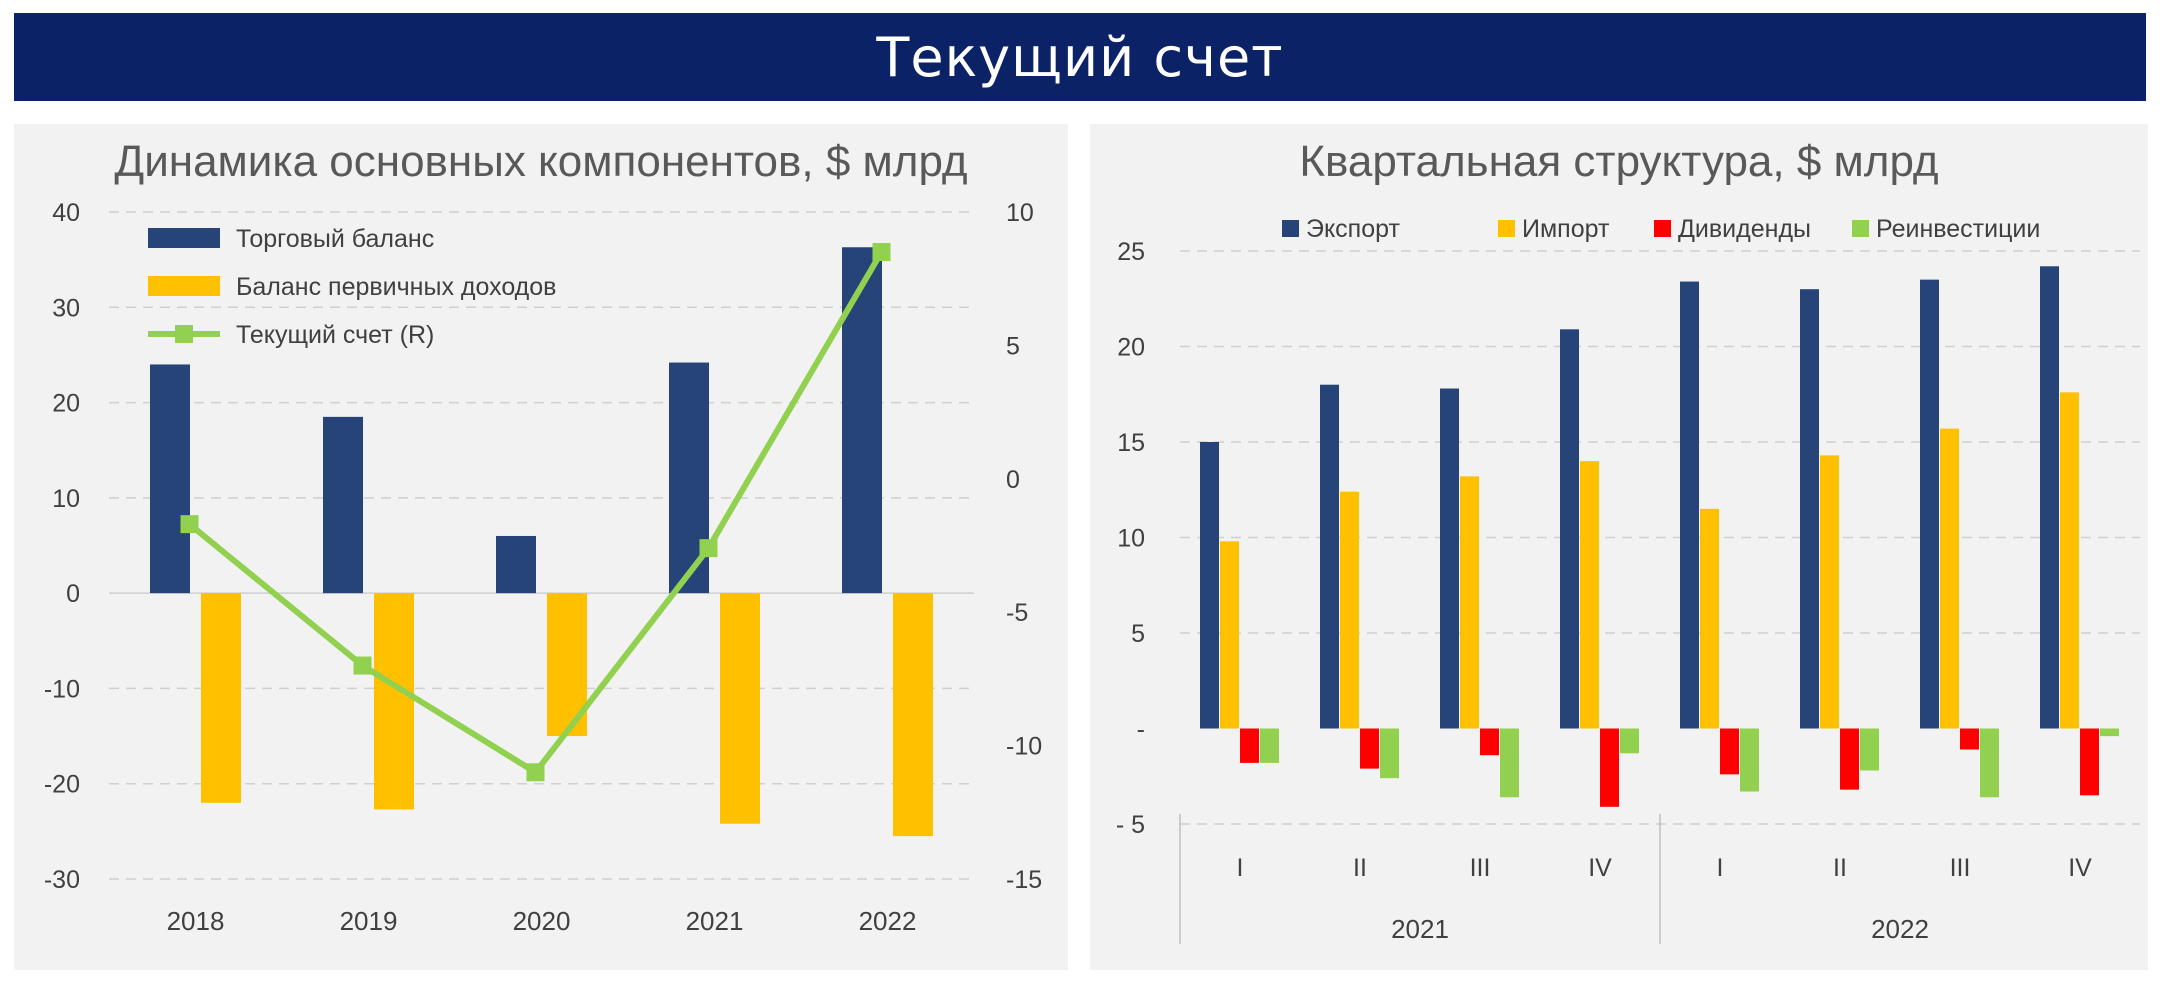  What do you see at coordinates (1141, 730) in the screenshot?
I see `y-tick-label: -` at bounding box center [1141, 730].